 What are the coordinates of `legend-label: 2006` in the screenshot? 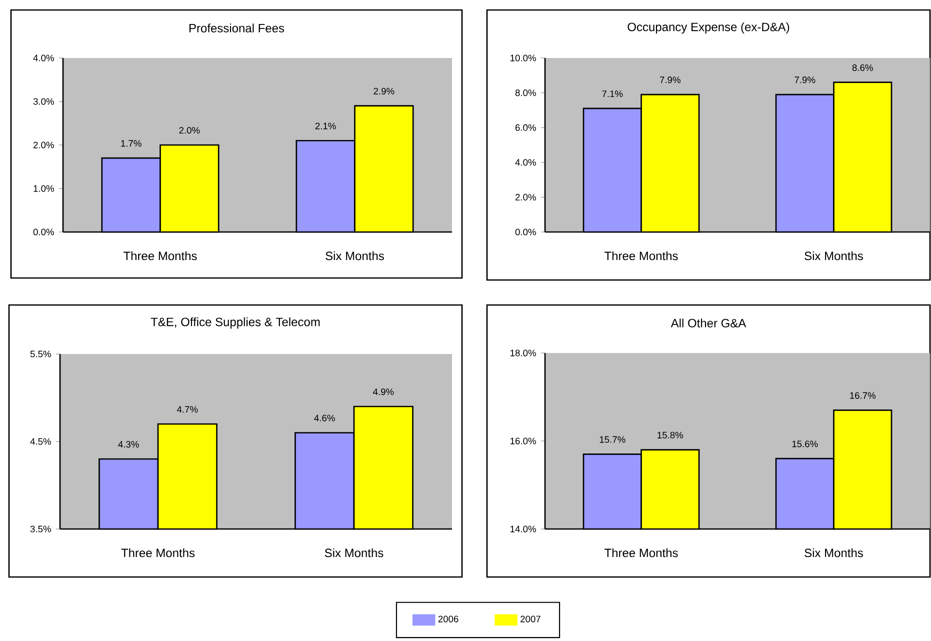 It's located at (448, 619).